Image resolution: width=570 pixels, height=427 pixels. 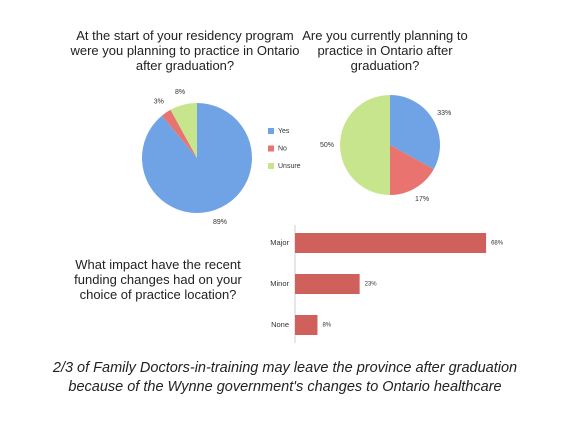 I want to click on value-label: 89%, so click(x=220, y=222).